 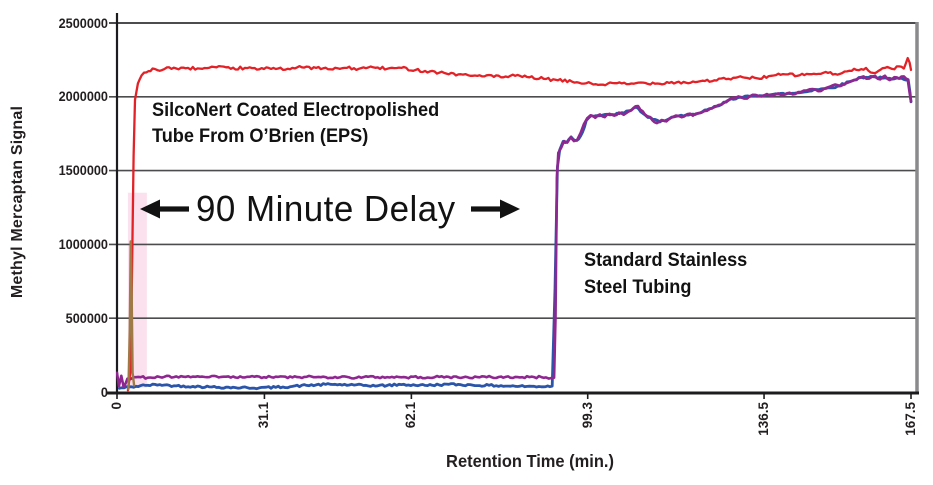 I want to click on x-tick-label: 167.5, so click(x=910, y=419).